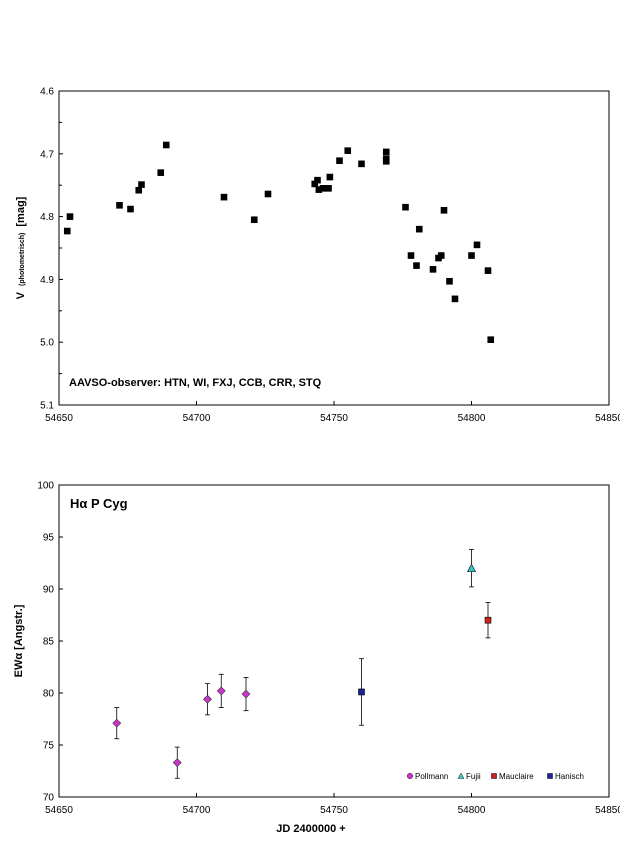 This screenshot has width=620, height=851. What do you see at coordinates (49, 642) in the screenshot?
I see `y-tick-label: 85` at bounding box center [49, 642].